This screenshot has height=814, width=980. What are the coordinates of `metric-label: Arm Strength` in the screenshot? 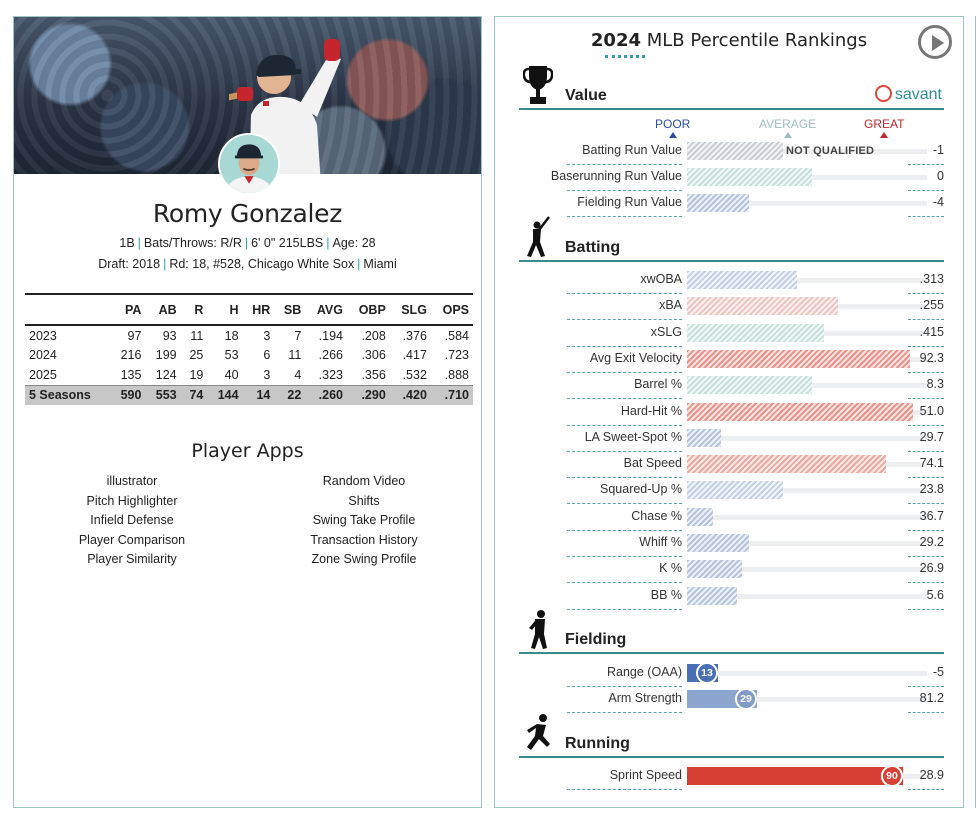 It's located at (645, 698).